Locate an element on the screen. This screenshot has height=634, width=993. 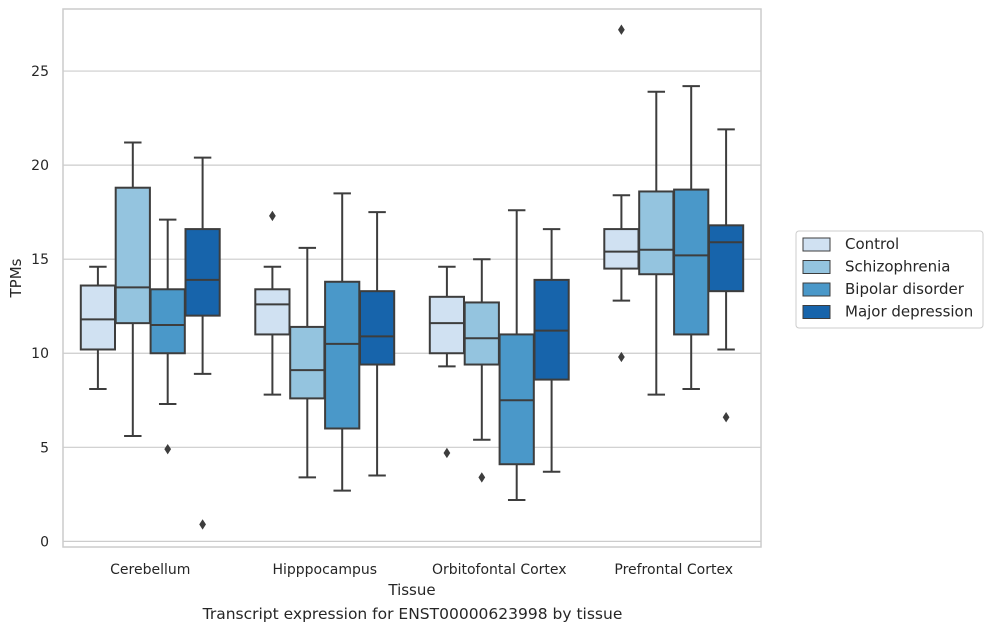
x-tick-label: Cerebellum is located at coordinates (150, 570).